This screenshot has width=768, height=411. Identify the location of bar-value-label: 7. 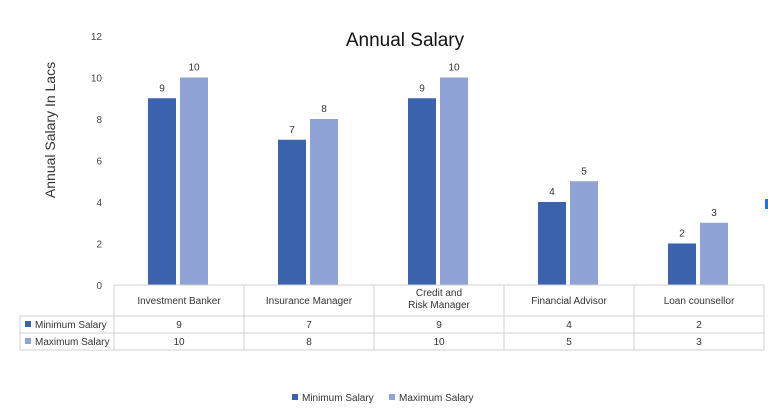
(292, 130).